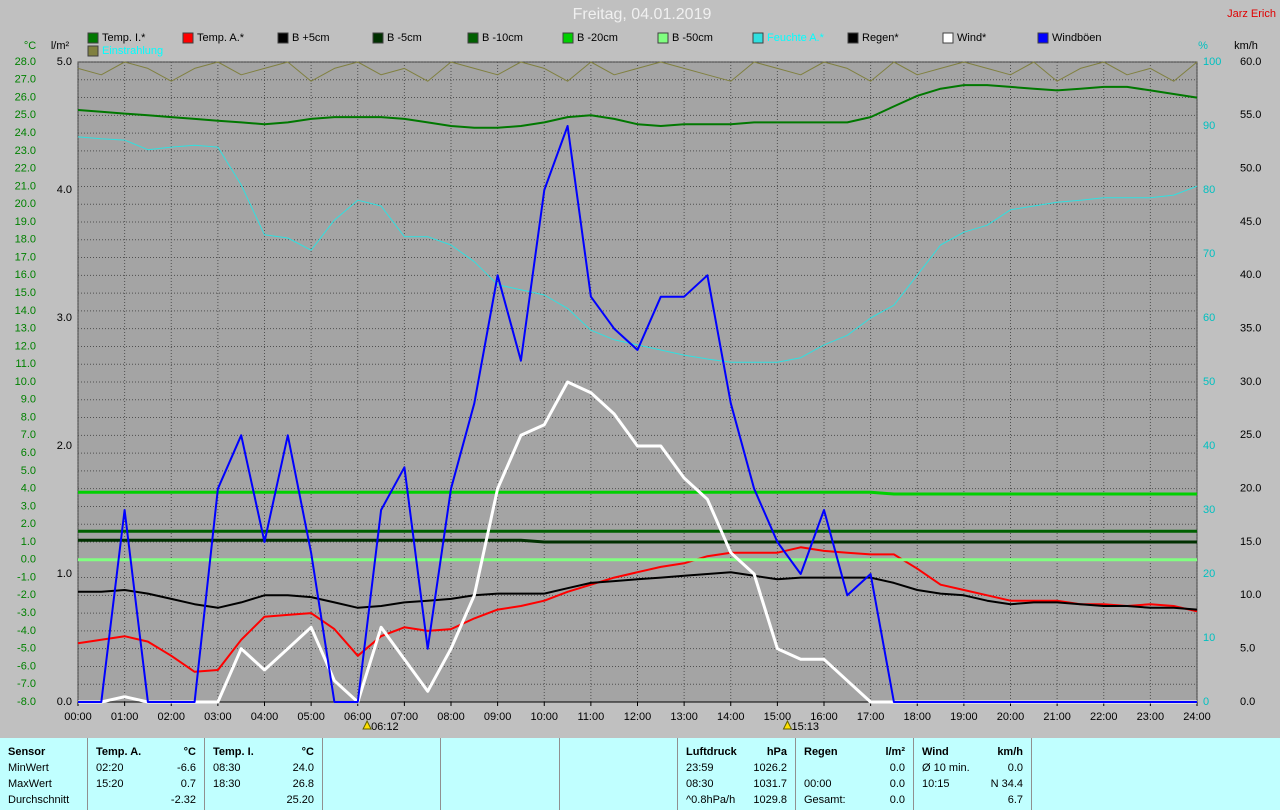 Image resolution: width=1280 pixels, height=810 pixels. Describe the element at coordinates (64, 62) in the screenshot. I see `y2-tick-label: 5.0` at that location.